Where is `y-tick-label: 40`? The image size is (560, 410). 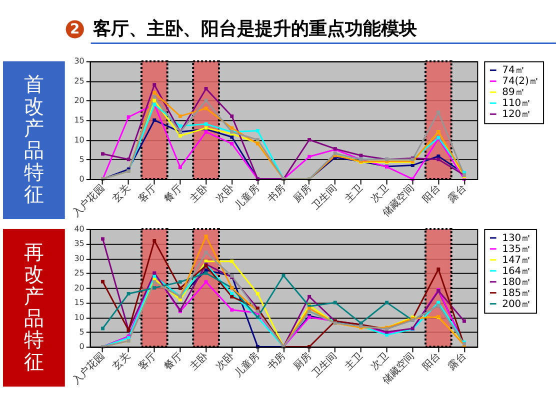
y-tick-label: 40 is located at coordinates (79, 229).